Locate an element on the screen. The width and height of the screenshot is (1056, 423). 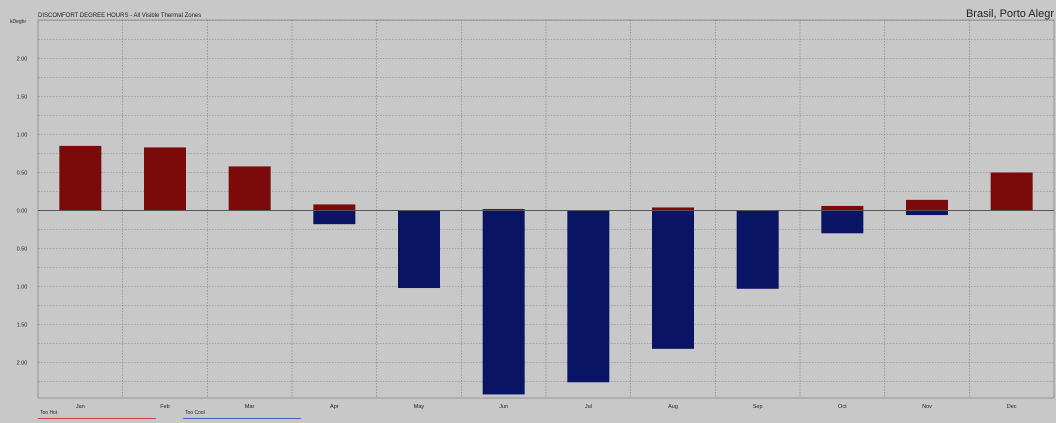
x-tick-label-dec: Dec is located at coordinates (1012, 407).